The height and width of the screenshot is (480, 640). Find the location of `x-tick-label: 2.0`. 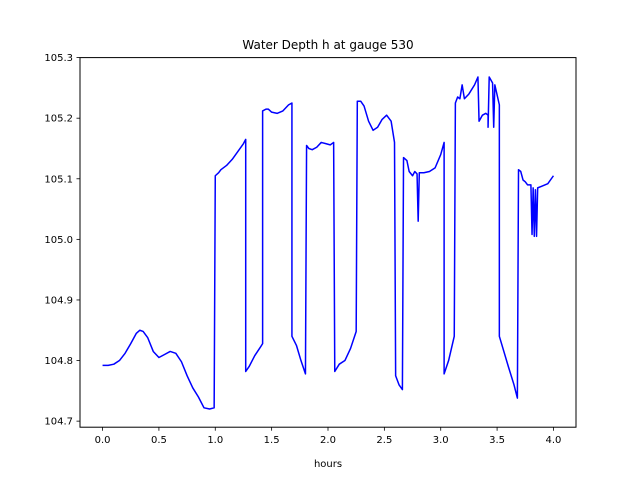

x-tick-label: 2.0 is located at coordinates (328, 440).